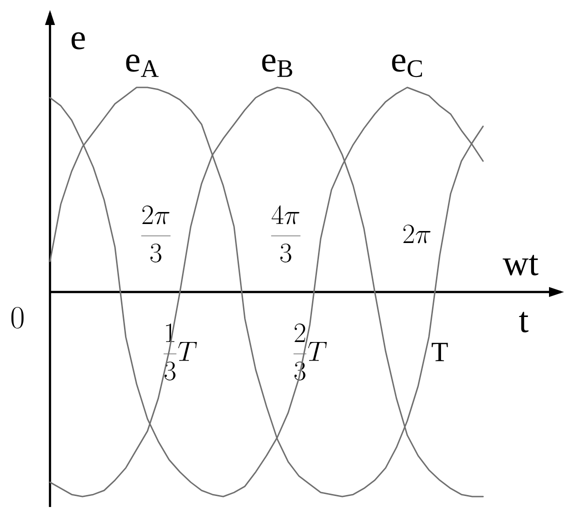 The width and height of the screenshot is (564, 508). Describe the element at coordinates (78, 41) in the screenshot. I see `y-axis-title: e` at that location.